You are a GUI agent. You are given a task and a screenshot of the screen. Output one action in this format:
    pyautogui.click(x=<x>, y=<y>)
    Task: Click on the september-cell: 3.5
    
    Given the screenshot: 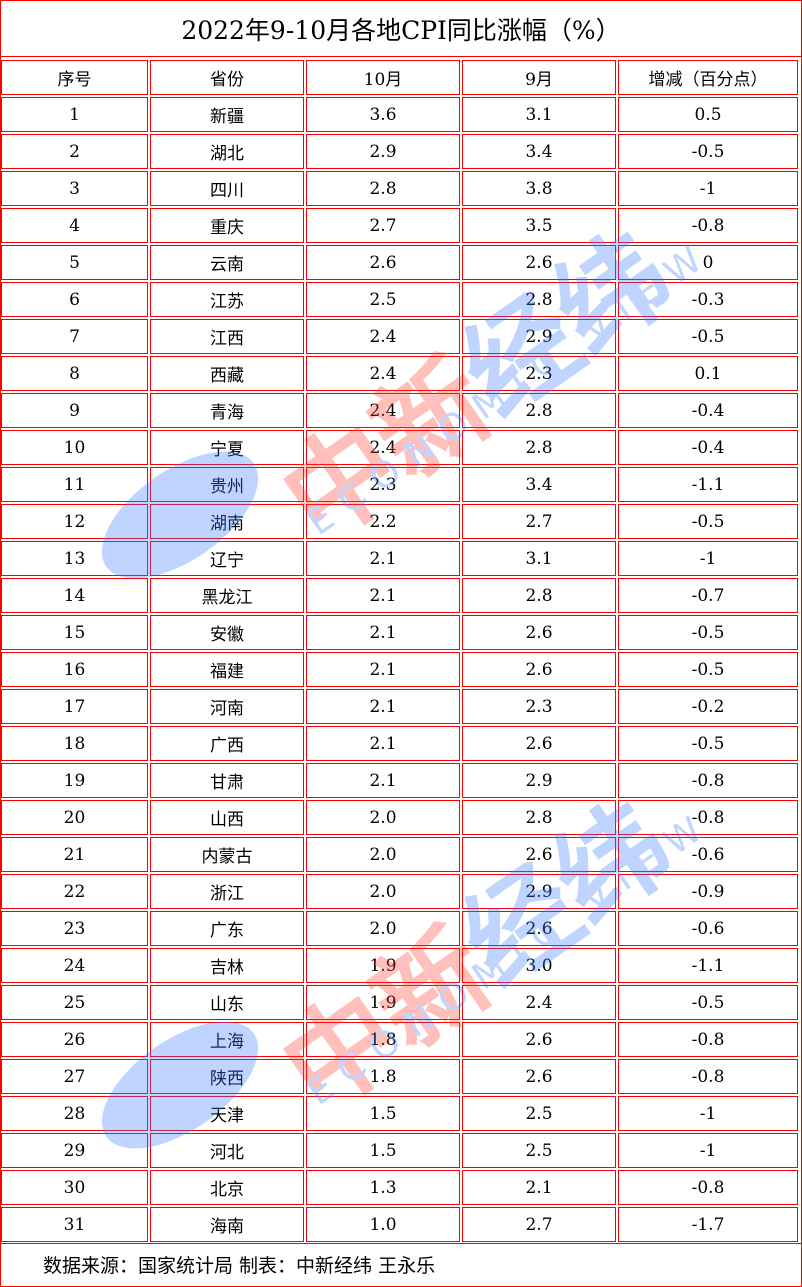 What is the action you would take?
    pyautogui.click(x=539, y=225)
    